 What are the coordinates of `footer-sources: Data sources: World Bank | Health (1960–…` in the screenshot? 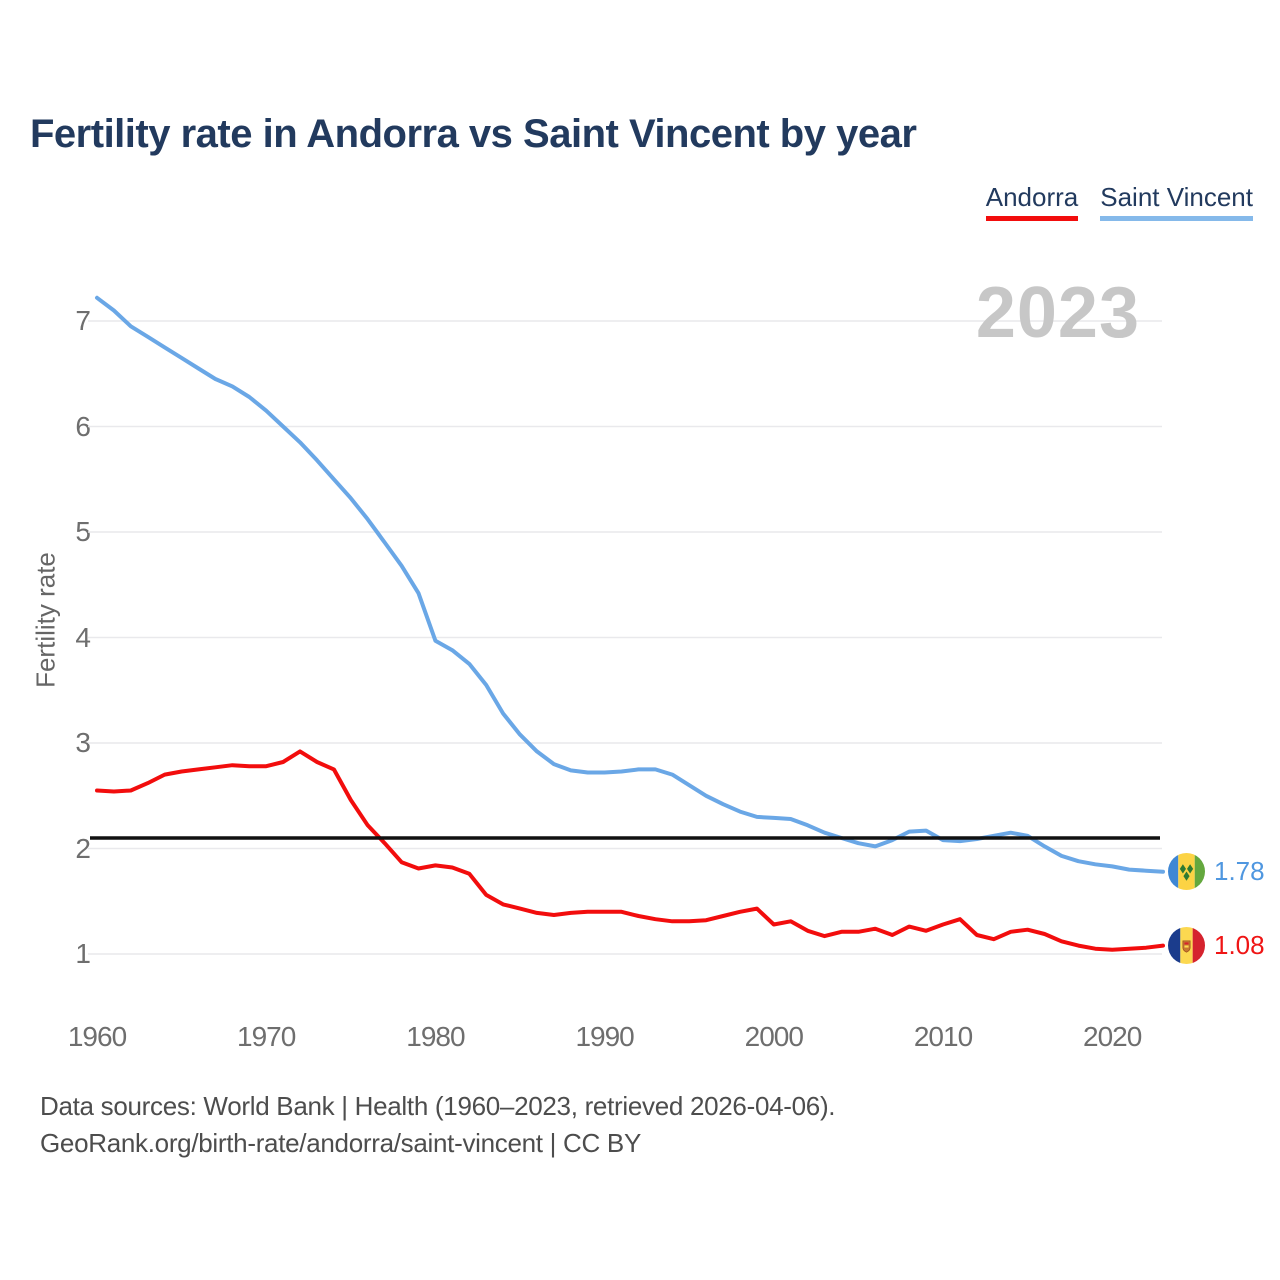 It's located at (438, 1106).